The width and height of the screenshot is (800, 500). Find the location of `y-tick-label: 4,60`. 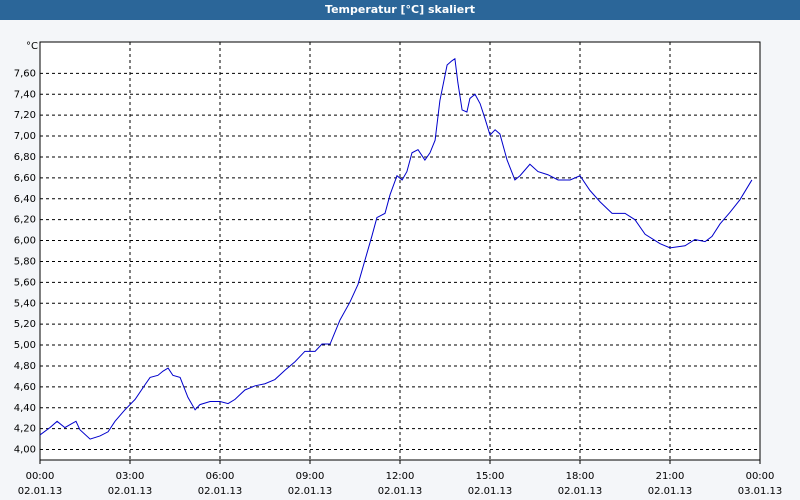

y-tick-label: 4,60 is located at coordinates (25, 387).